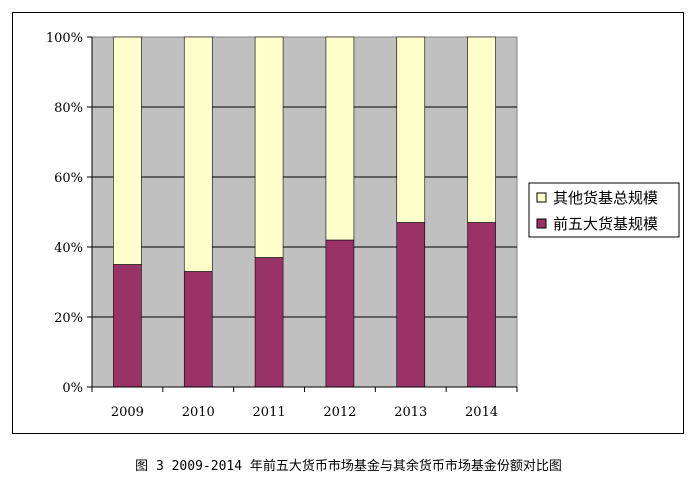 Image resolution: width=697 pixels, height=487 pixels. What do you see at coordinates (198, 154) in the screenshot?
I see `bar-segment-other-2010` at bounding box center [198, 154].